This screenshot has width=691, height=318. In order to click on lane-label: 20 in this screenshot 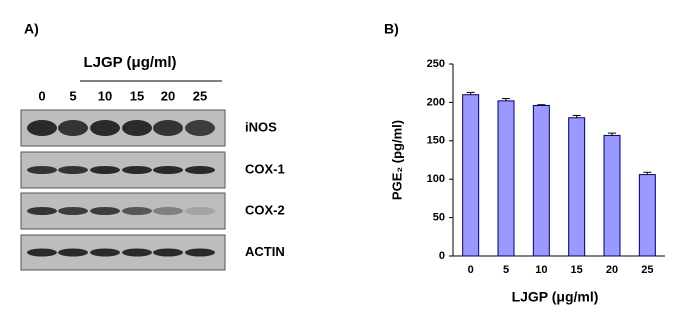, I will do `click(168, 95)`.